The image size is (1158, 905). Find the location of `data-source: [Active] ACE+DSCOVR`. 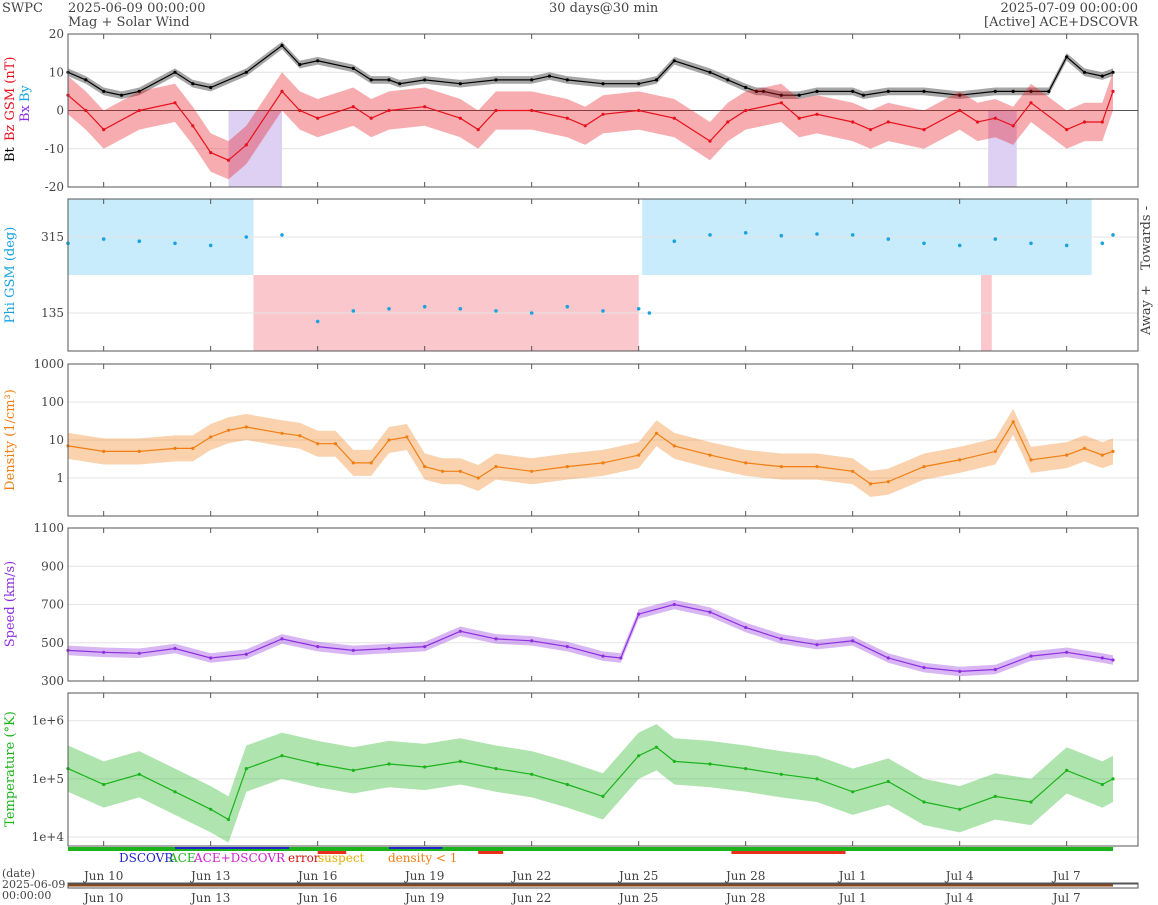

data-source: [Active] ACE+DSCOVR is located at coordinates (1061, 22).